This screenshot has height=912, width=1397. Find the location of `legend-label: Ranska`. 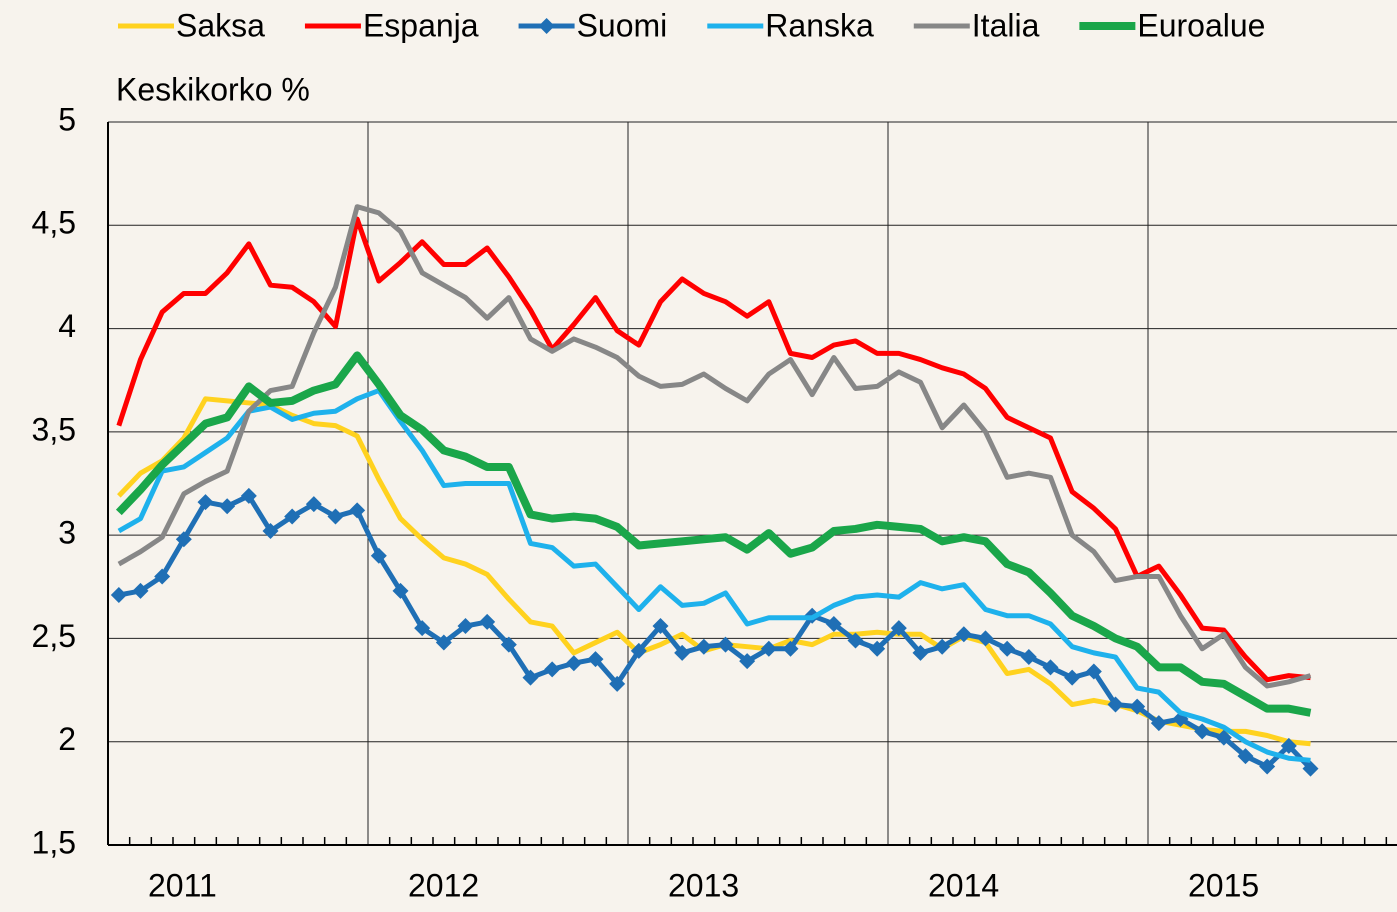

legend-label: Ranska is located at coordinates (819, 25).